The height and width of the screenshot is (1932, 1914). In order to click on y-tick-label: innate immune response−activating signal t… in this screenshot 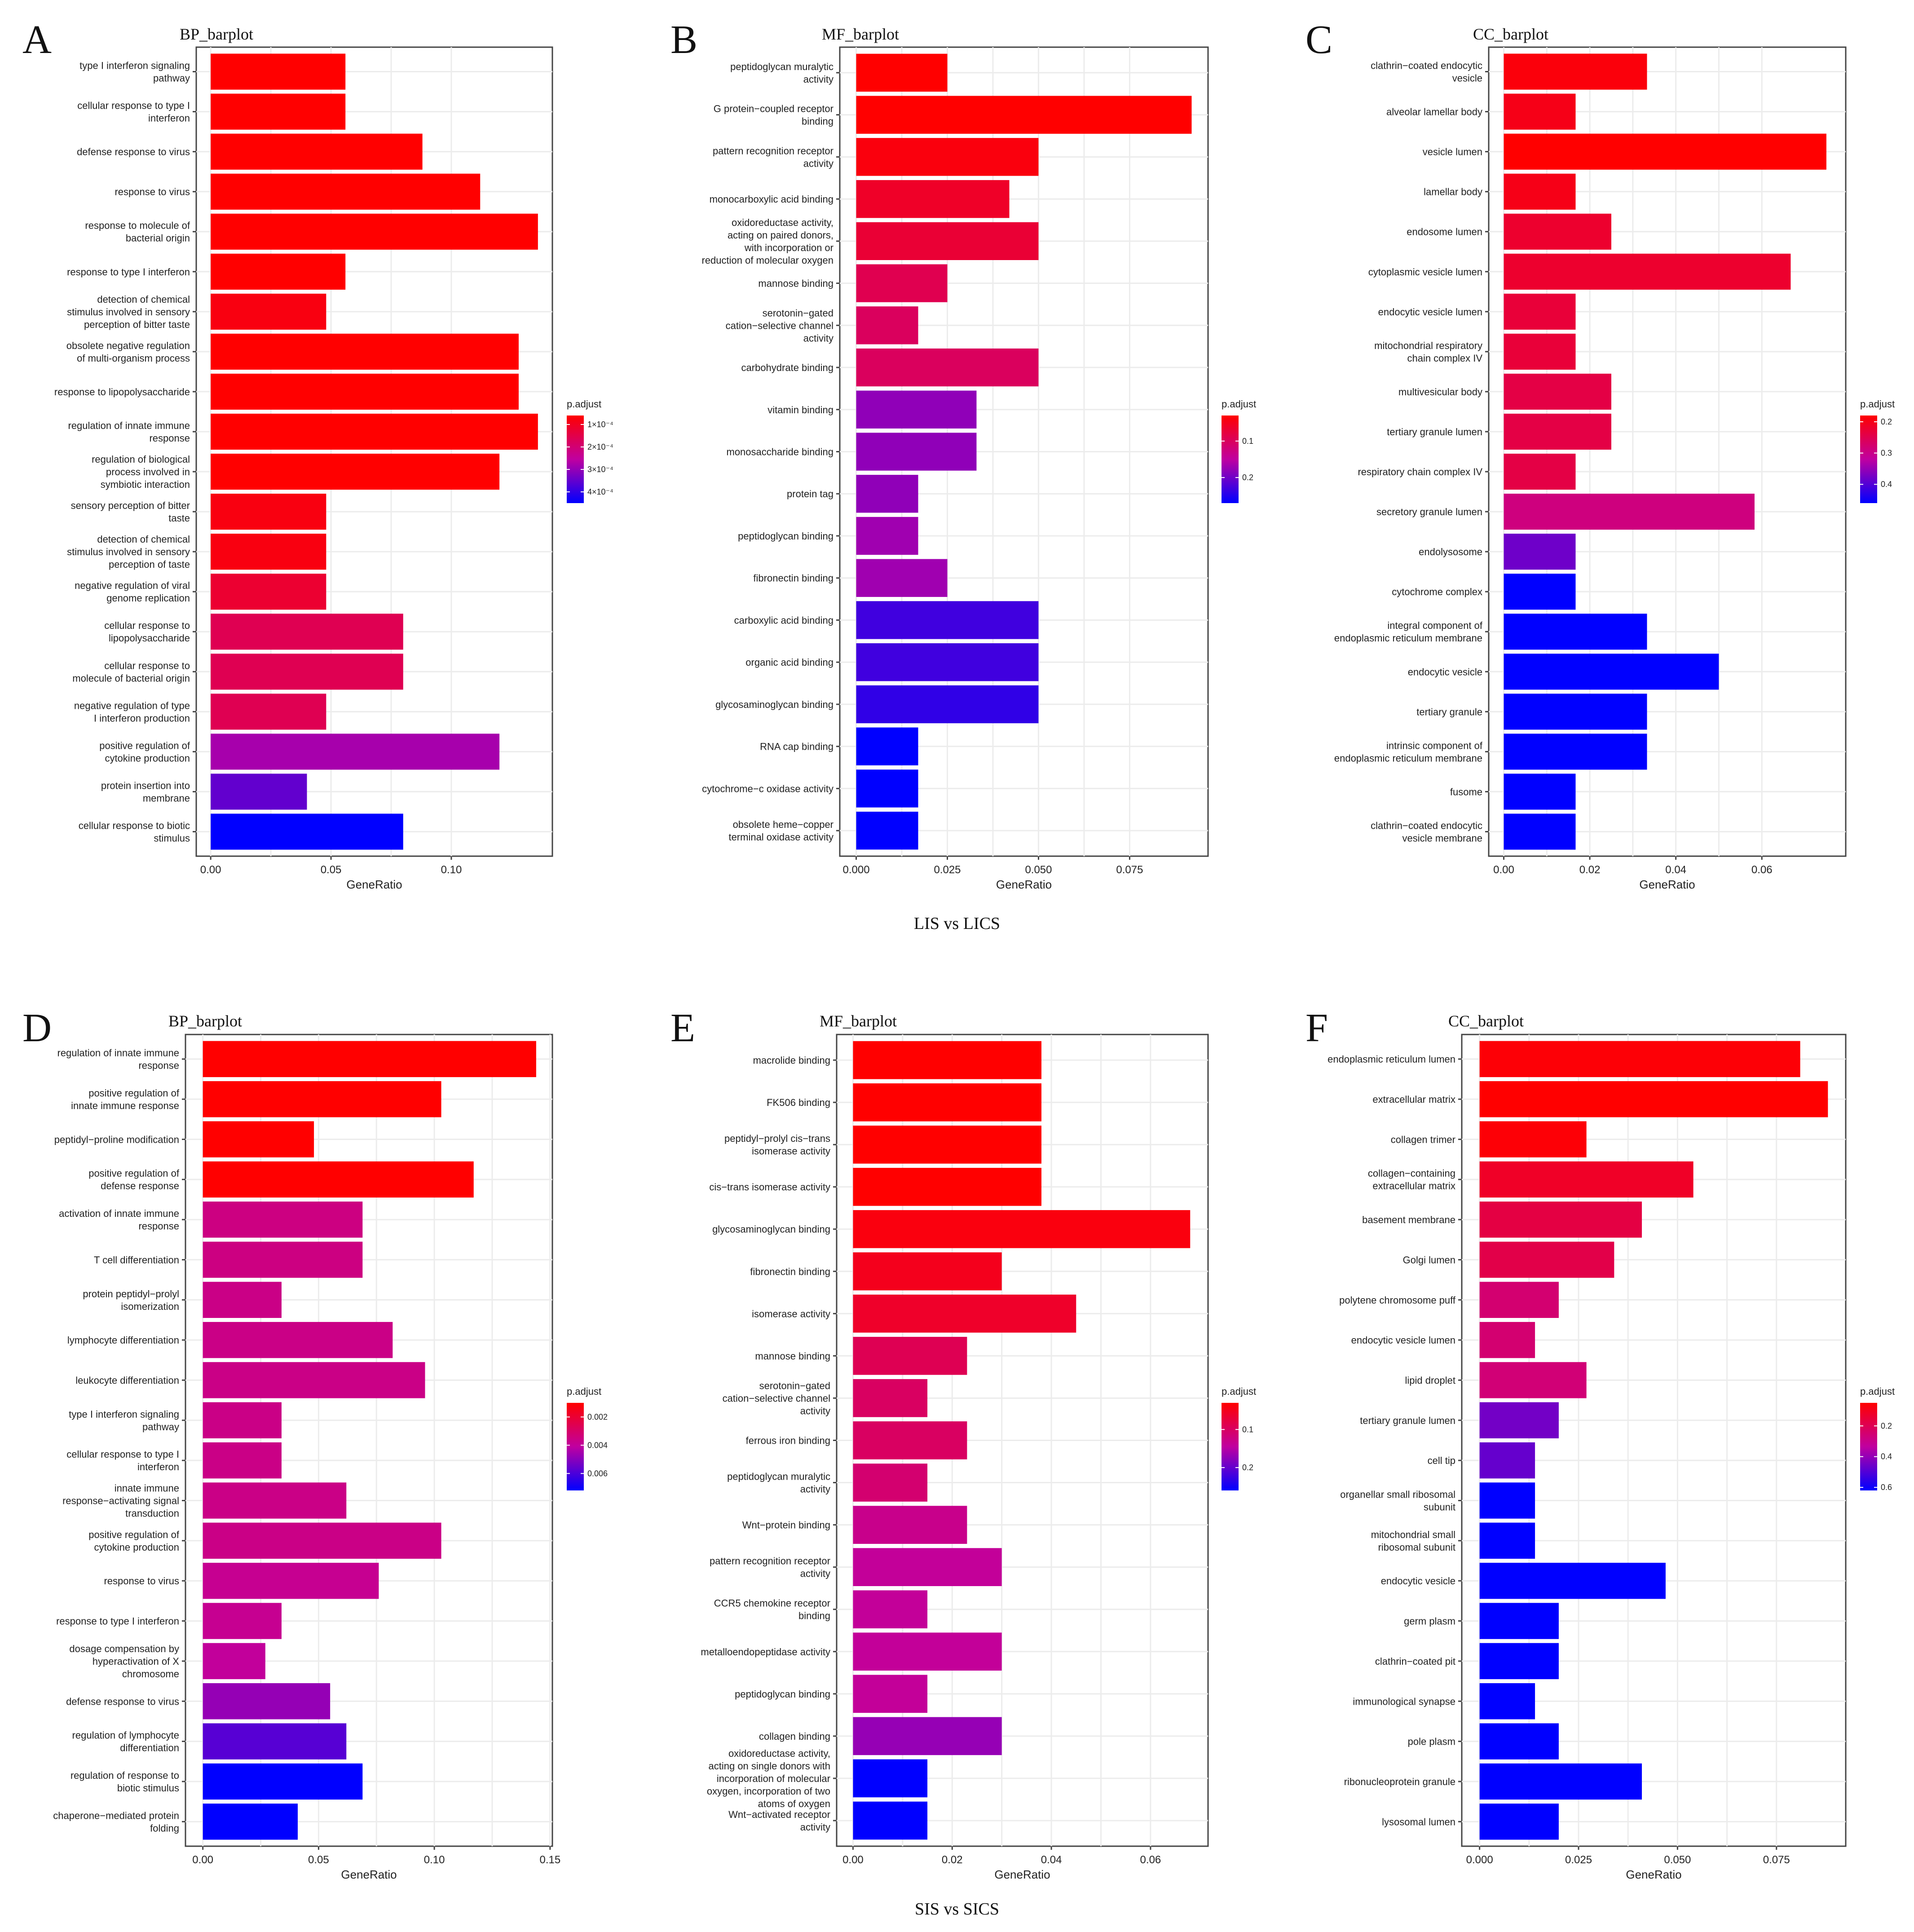, I will do `click(120, 1501)`.